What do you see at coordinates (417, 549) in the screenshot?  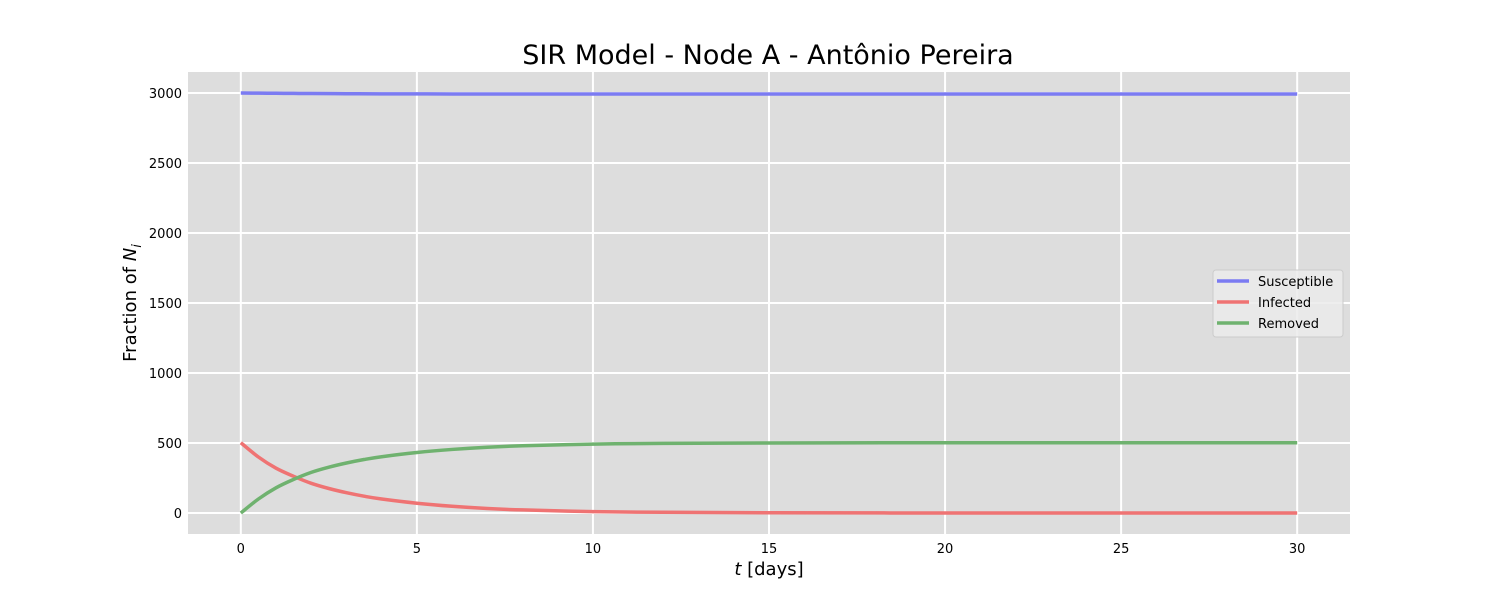 I see `x-tick-label: 5` at bounding box center [417, 549].